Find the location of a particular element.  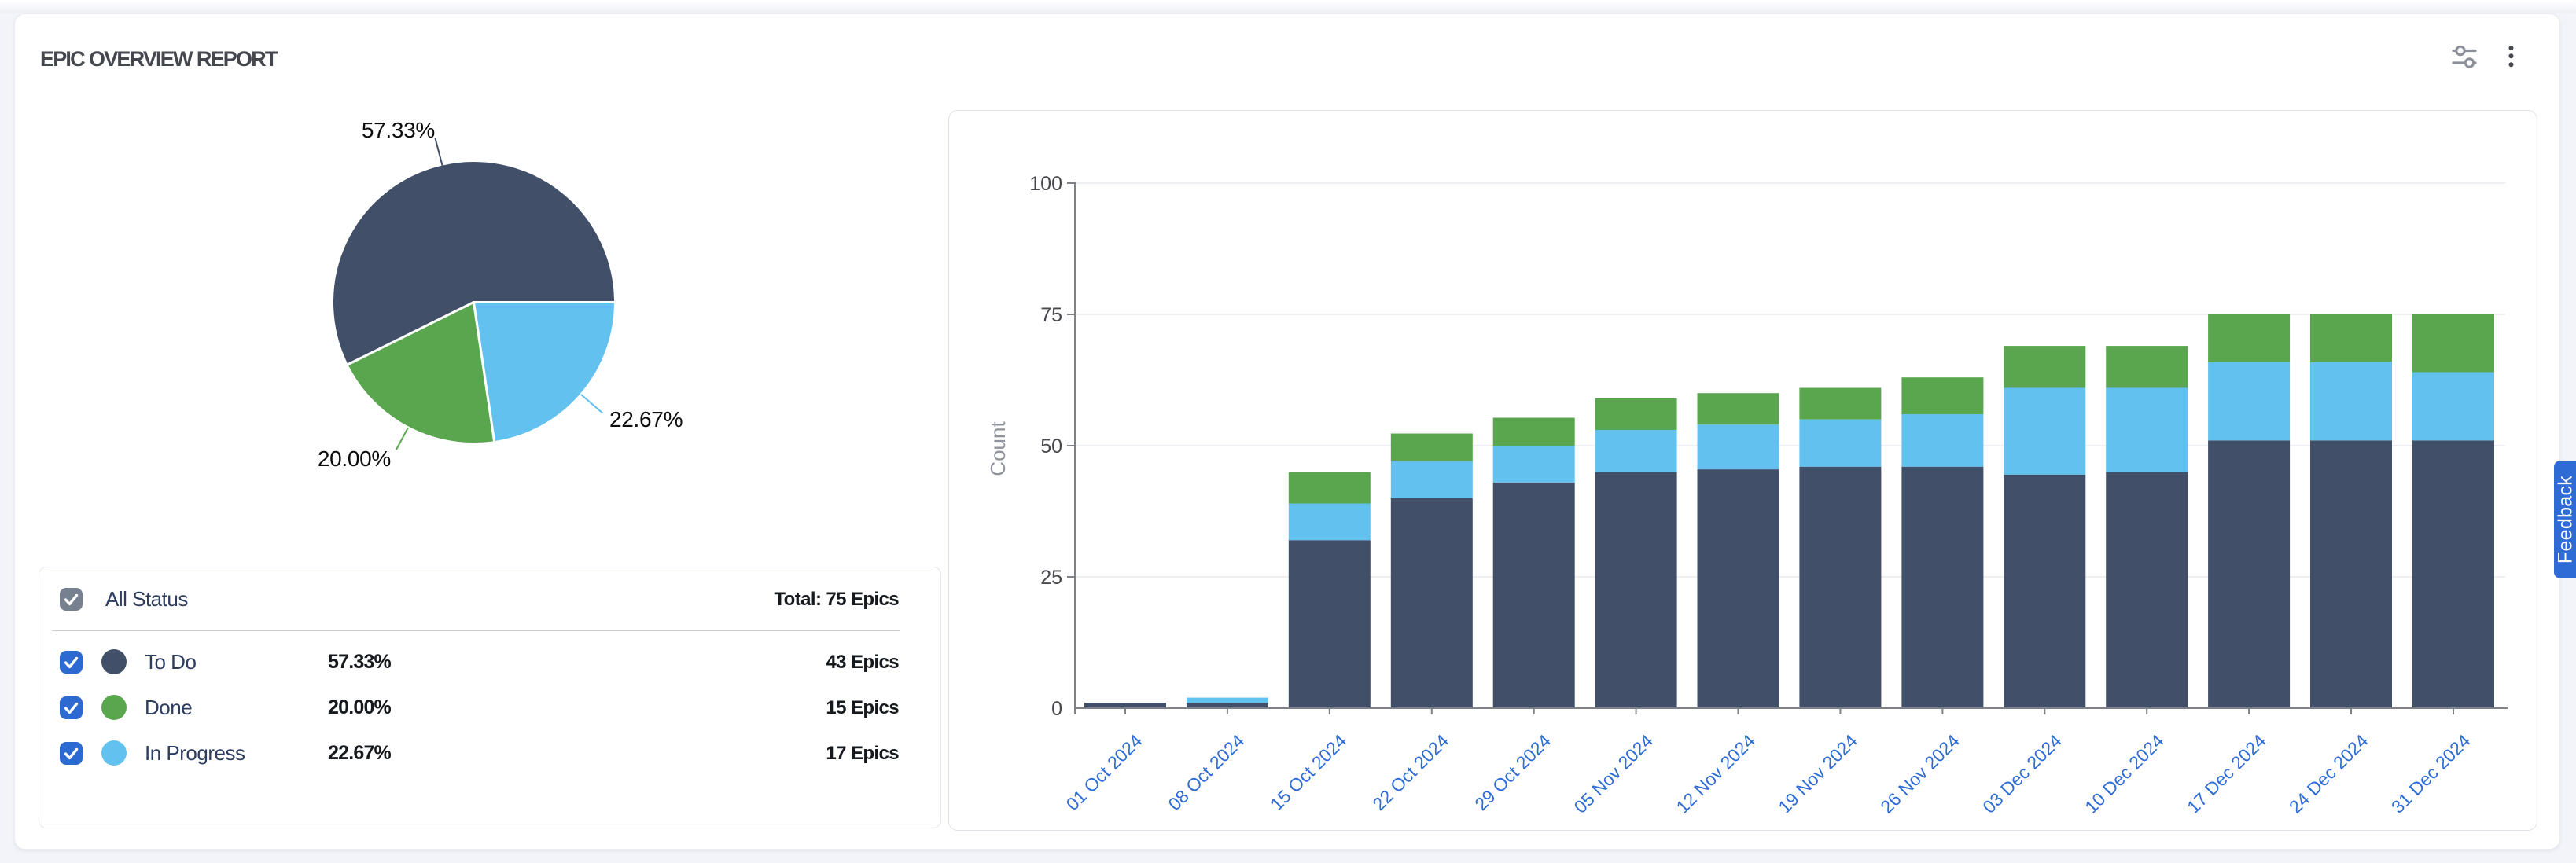

svg-text: 31 Dec 2024 is located at coordinates (2431, 773).